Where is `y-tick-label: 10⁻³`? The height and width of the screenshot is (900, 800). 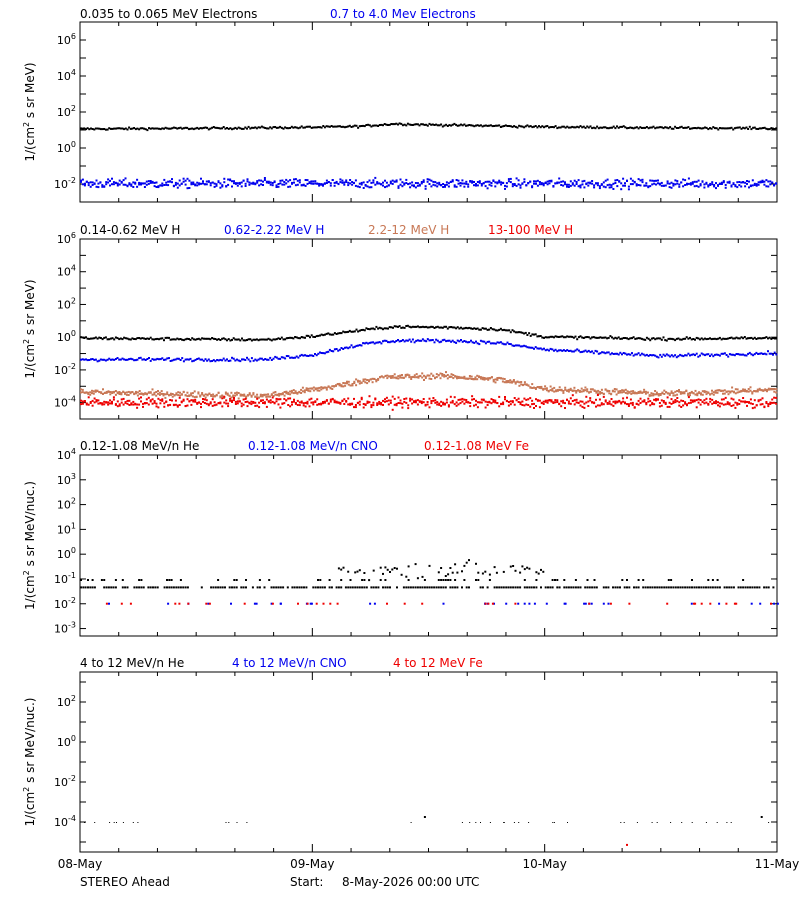
y-tick-label: 10⁻³ is located at coordinates (65, 628).